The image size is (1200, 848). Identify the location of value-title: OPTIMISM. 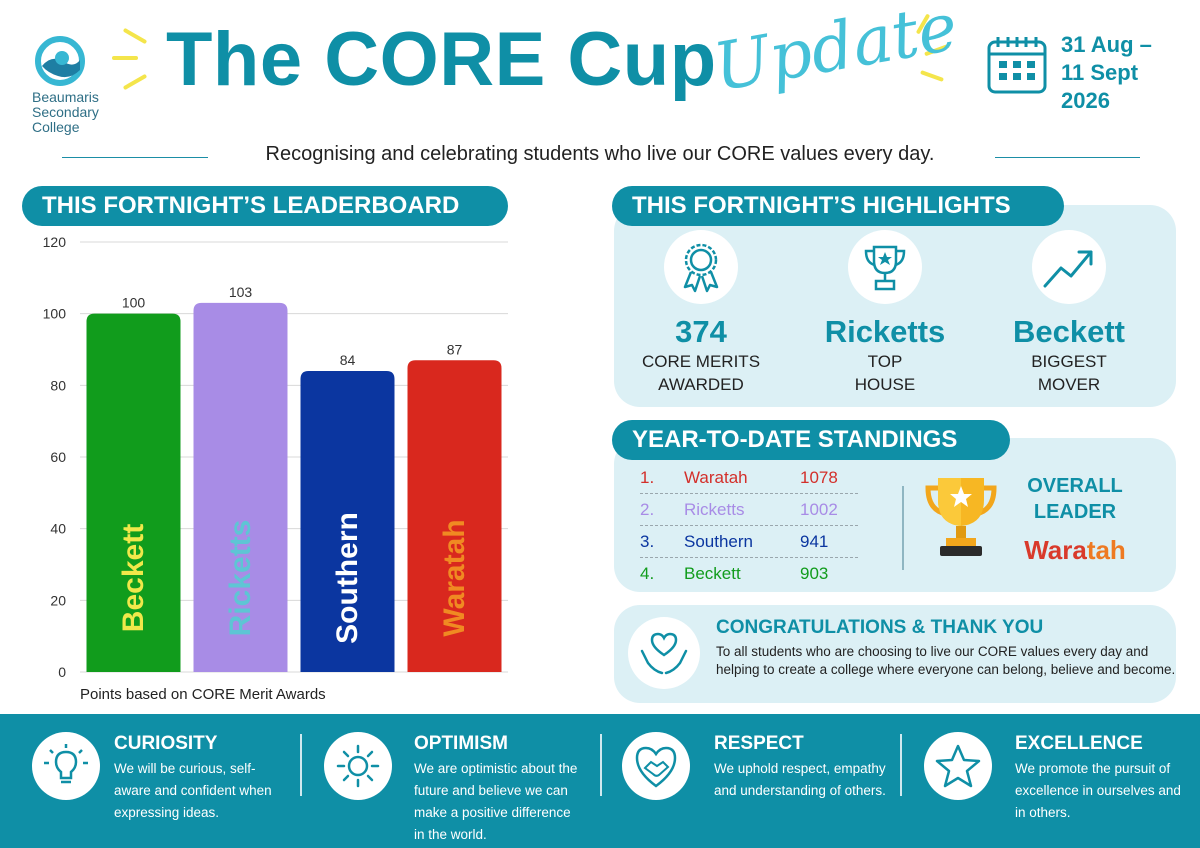
(461, 743).